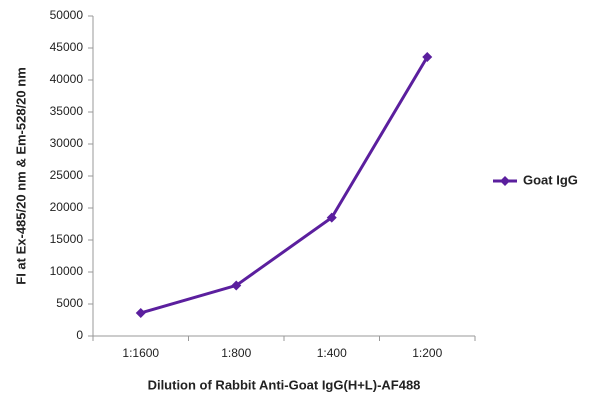 Image resolution: width=600 pixels, height=413 pixels. Describe the element at coordinates (67, 239) in the screenshot. I see `y-tick-label: 15000` at that location.